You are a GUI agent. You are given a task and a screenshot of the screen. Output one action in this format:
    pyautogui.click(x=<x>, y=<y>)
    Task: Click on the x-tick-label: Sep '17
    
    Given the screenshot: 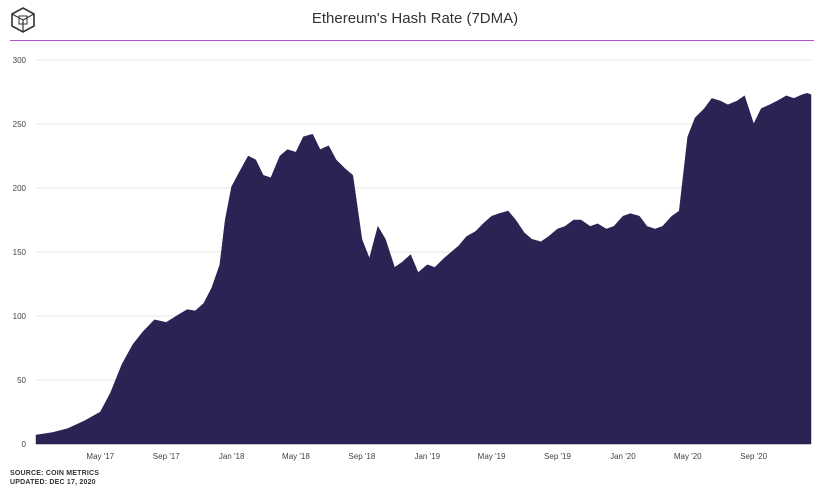 What is the action you would take?
    pyautogui.click(x=166, y=456)
    